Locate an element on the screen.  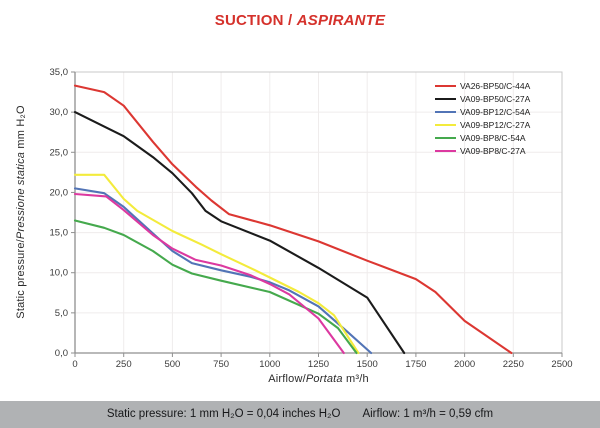
svg-text: 1500 is located at coordinates (367, 364).